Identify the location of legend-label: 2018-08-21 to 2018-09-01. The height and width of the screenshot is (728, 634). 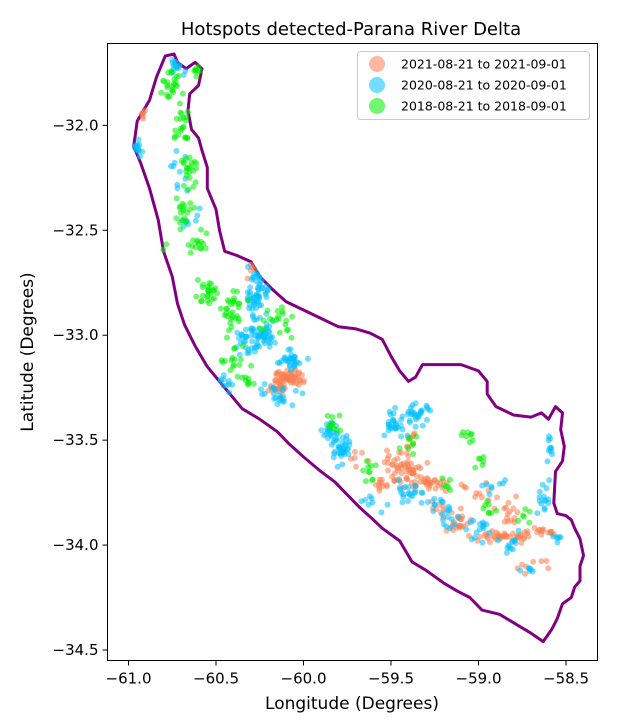
(484, 106).